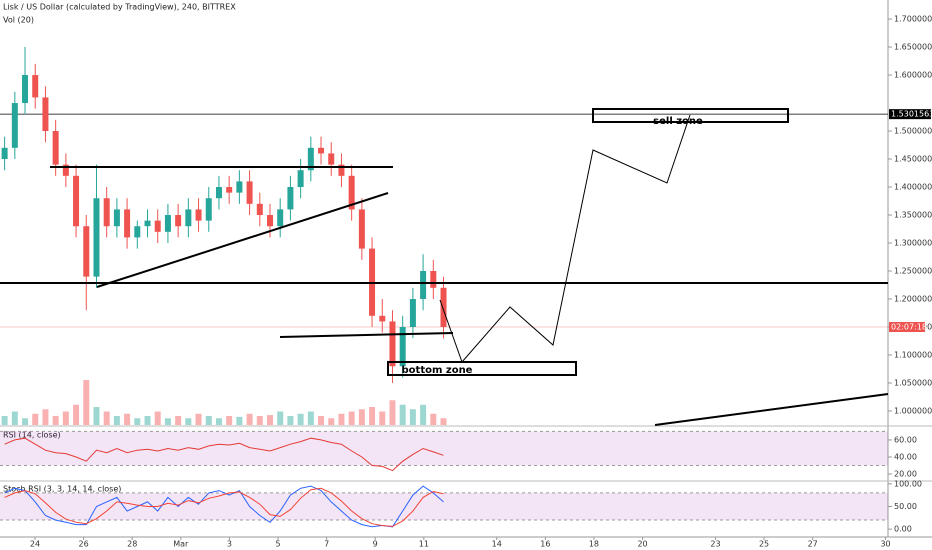 The height and width of the screenshot is (550, 932). Describe the element at coordinates (132, 544) in the screenshot. I see `x-tick-label: 28` at that location.